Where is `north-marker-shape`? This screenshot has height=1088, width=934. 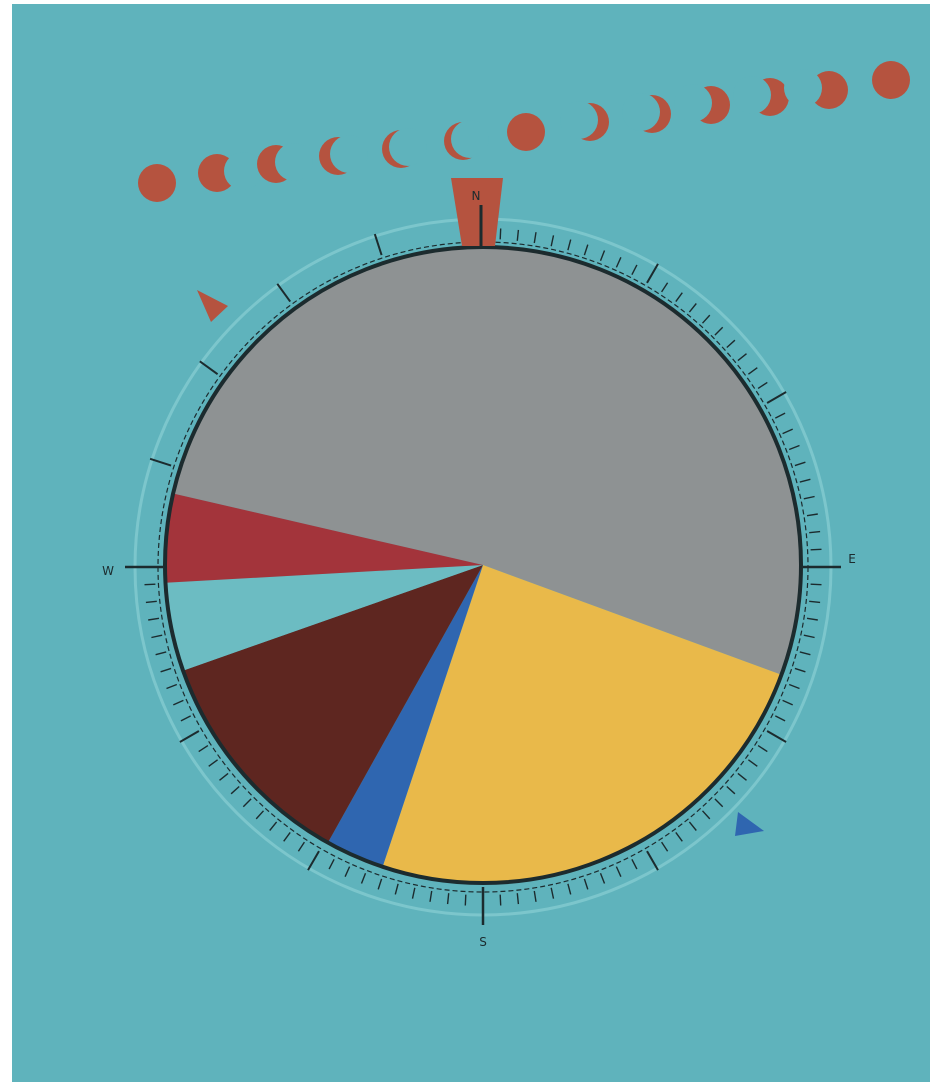
north-marker-shape is located at coordinates (477, 212).